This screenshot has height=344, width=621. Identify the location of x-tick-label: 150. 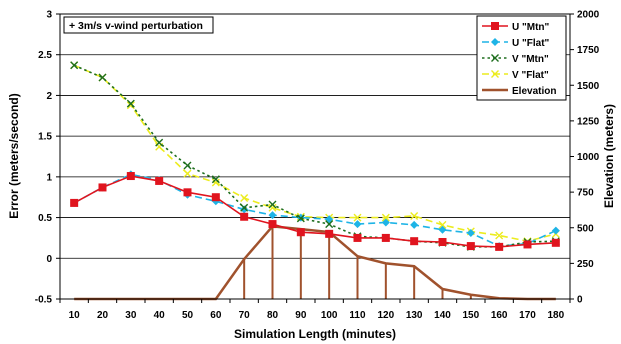
(470, 315).